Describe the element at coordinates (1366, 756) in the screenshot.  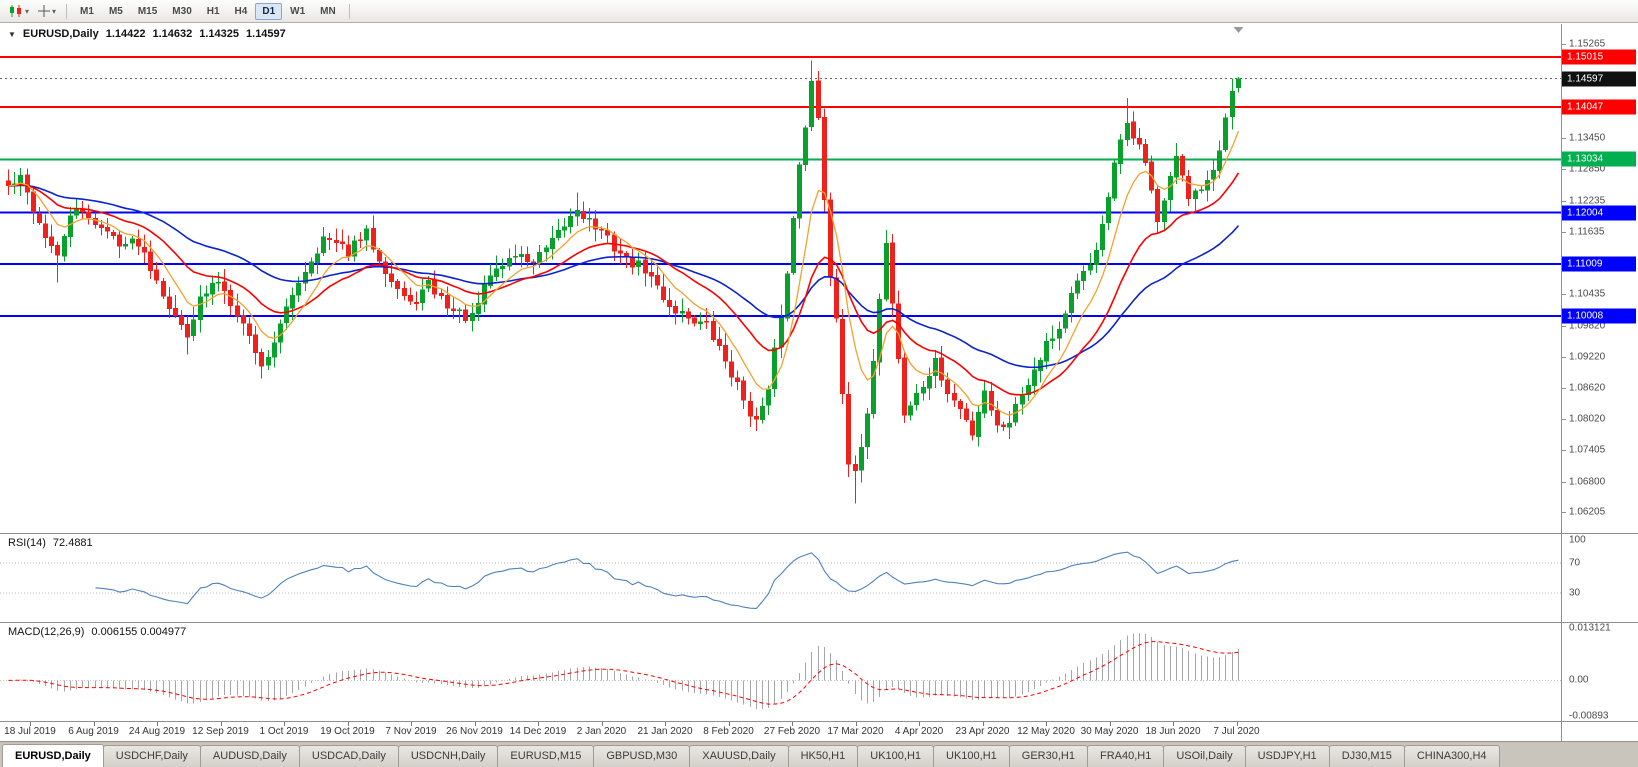
I see `chart-tab-dj30-m15: DJ30,M15` at that location.